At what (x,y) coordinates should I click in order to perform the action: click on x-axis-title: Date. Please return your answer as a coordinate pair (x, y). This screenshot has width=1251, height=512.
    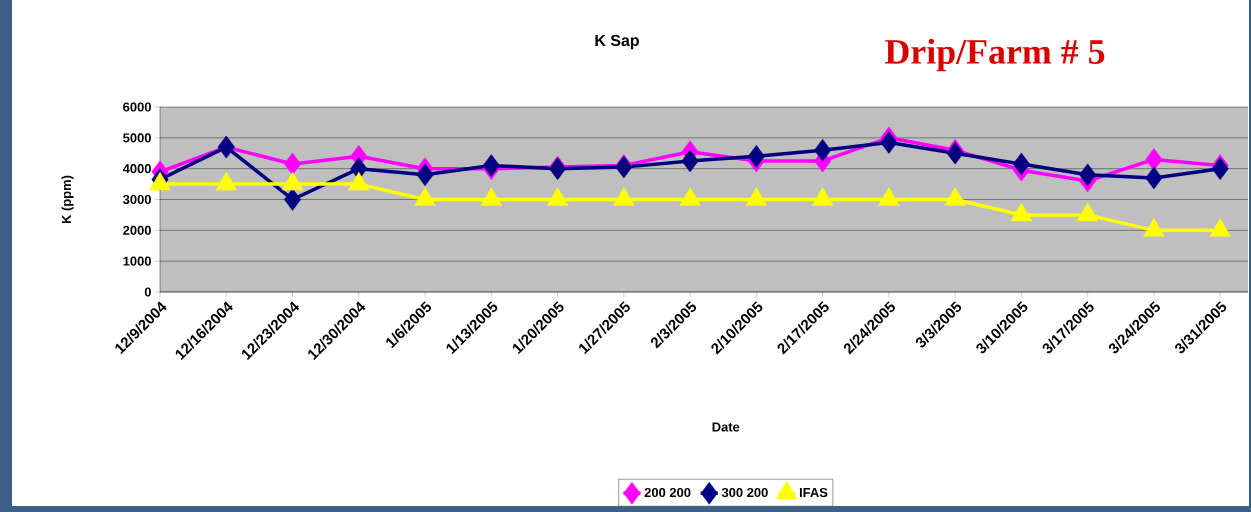
    Looking at the image, I should click on (726, 427).